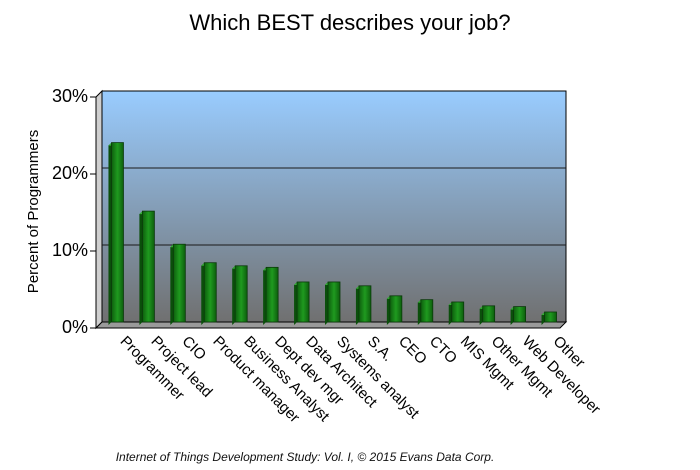  I want to click on x-tick-label: CEO, so click(412, 350).